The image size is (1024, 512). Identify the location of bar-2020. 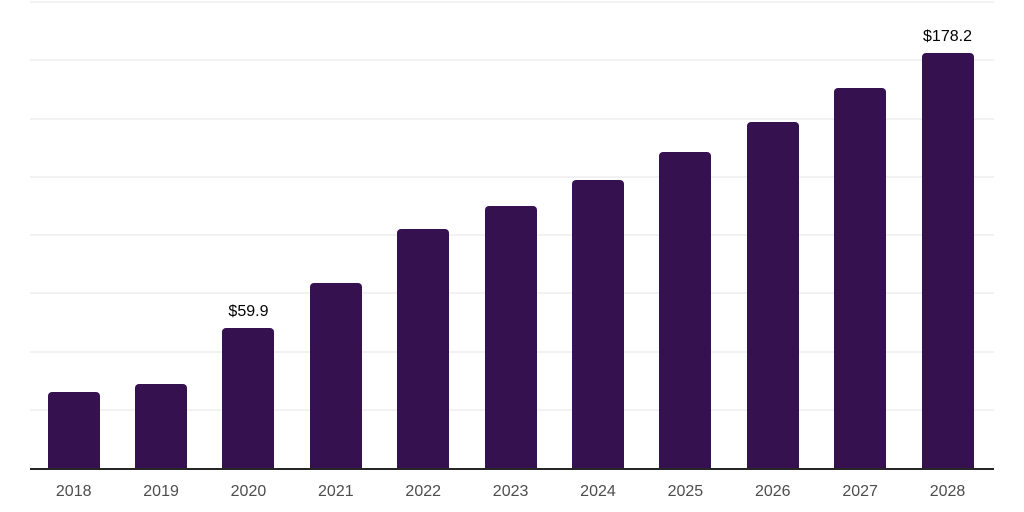
(248, 398).